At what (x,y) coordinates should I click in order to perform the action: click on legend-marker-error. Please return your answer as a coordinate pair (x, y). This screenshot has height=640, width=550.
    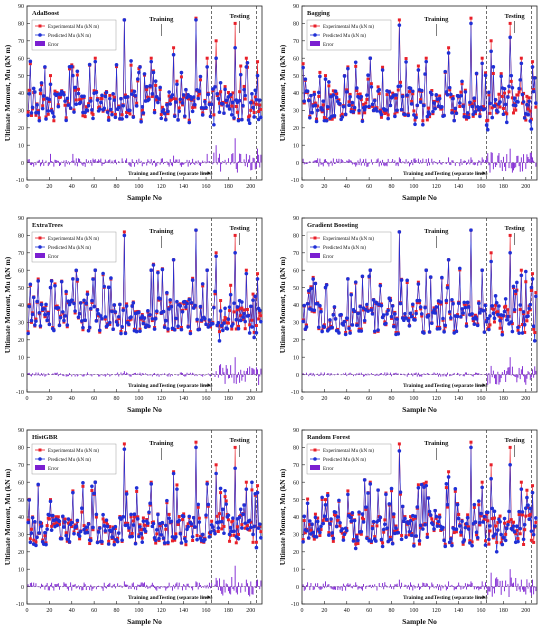
    Looking at the image, I should click on (315, 43).